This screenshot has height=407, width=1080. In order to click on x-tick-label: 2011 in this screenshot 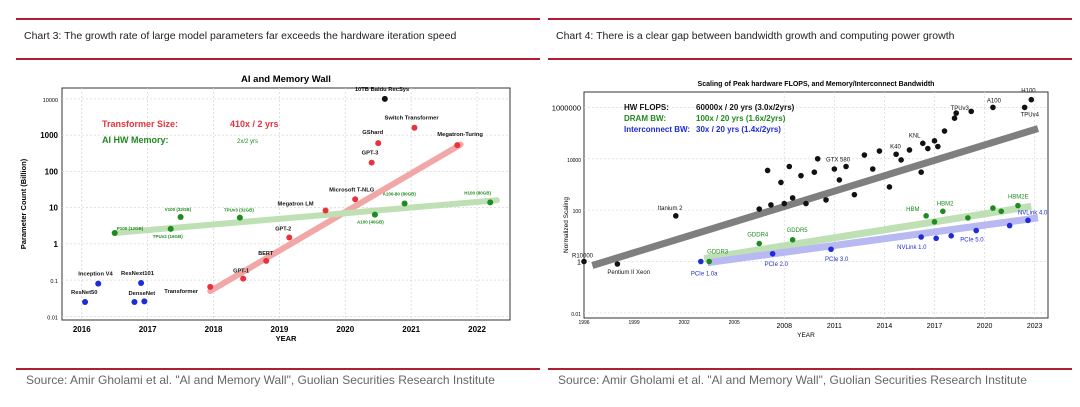, I will do `click(834, 326)`.